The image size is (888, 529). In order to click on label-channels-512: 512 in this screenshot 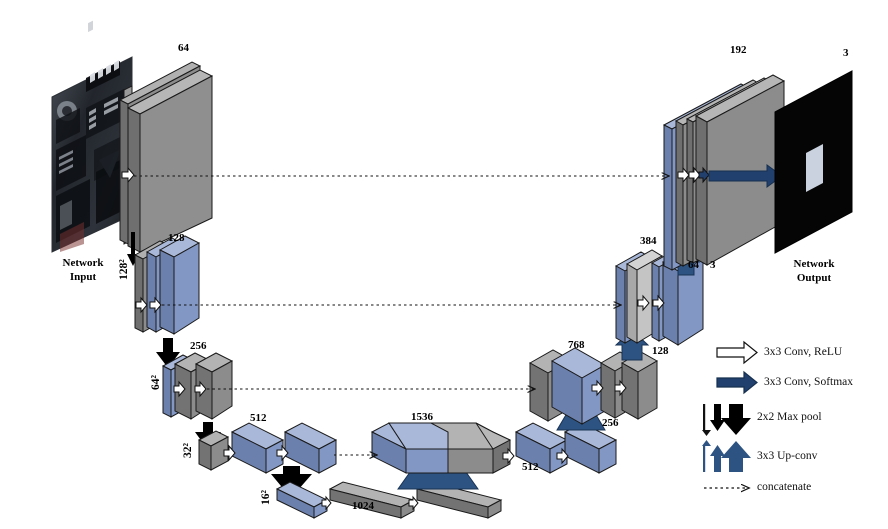, I will do `click(258, 418)`.